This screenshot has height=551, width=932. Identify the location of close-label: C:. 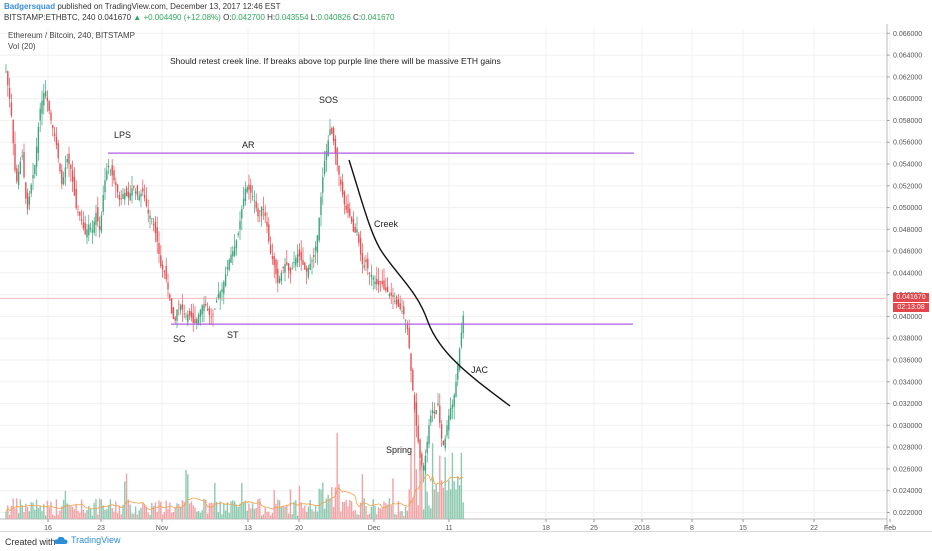
(357, 17).